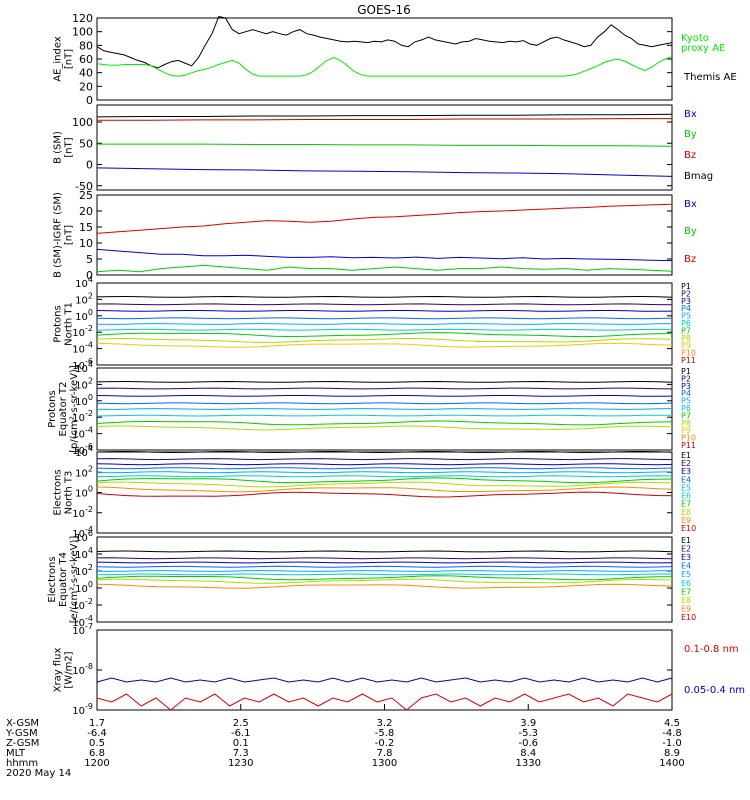  What do you see at coordinates (686, 583) in the screenshot?
I see `legend-entry-6-5: E6` at bounding box center [686, 583].